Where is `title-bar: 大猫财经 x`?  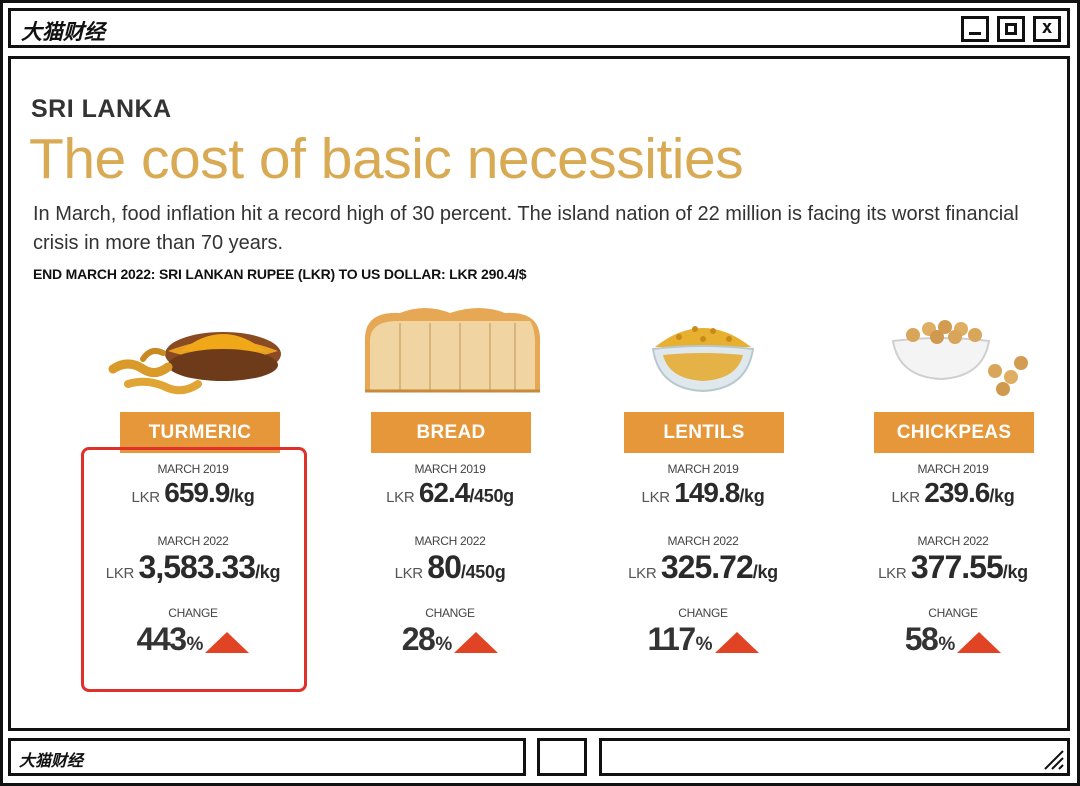 title-bar: 大猫财经 x is located at coordinates (539, 28).